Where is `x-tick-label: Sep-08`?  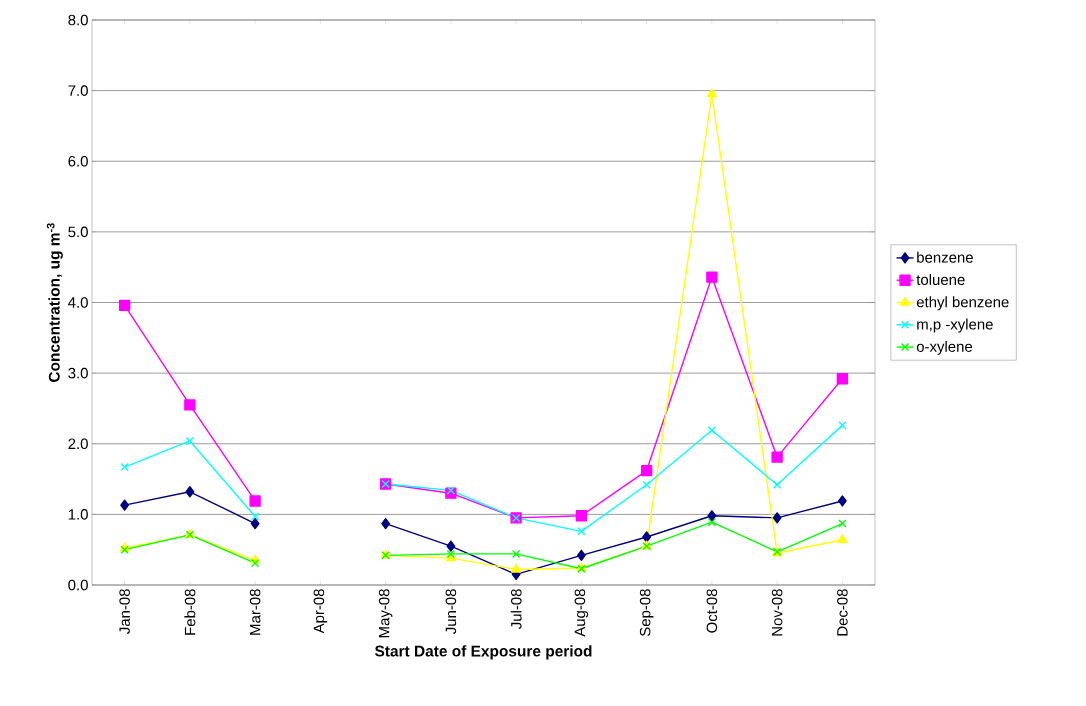 x-tick-label: Sep-08 is located at coordinates (646, 613).